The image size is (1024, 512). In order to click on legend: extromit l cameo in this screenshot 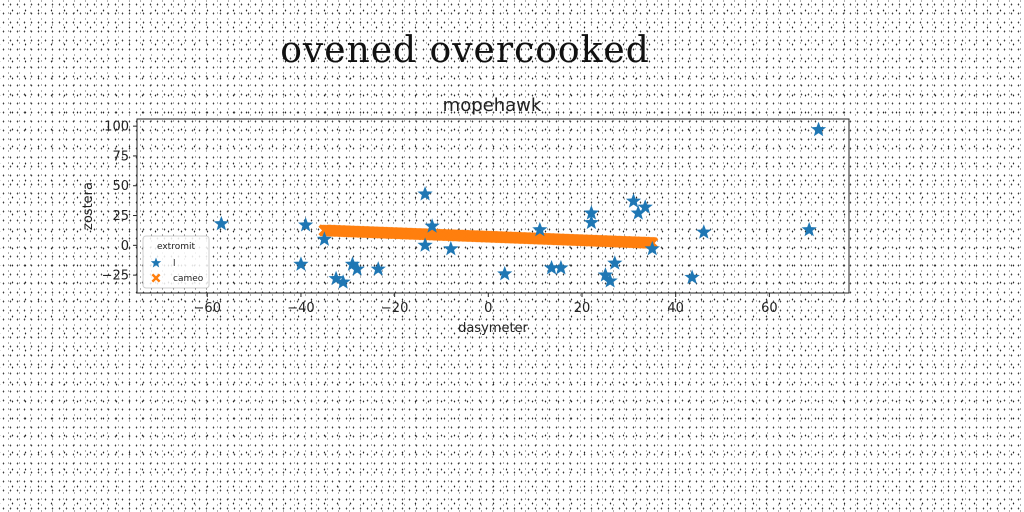, I will do `click(176, 262)`.